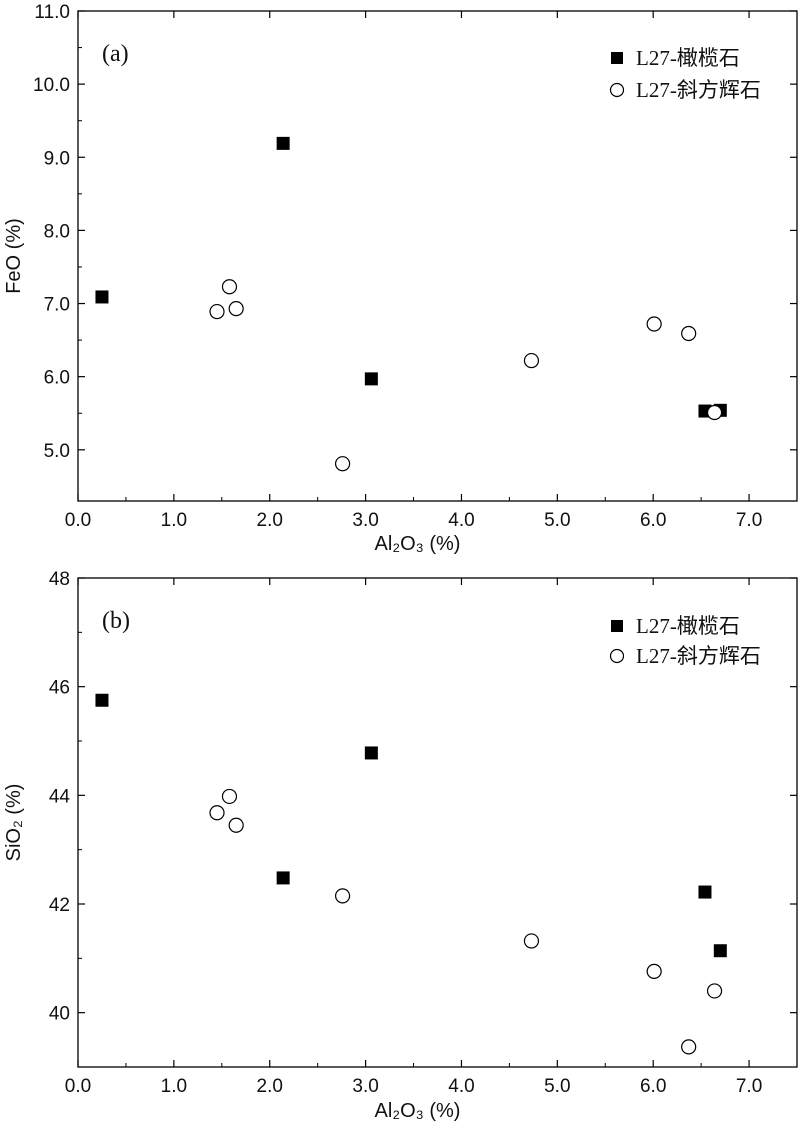  Describe the element at coordinates (60, 796) in the screenshot. I see `y-tick-label: 44` at that location.